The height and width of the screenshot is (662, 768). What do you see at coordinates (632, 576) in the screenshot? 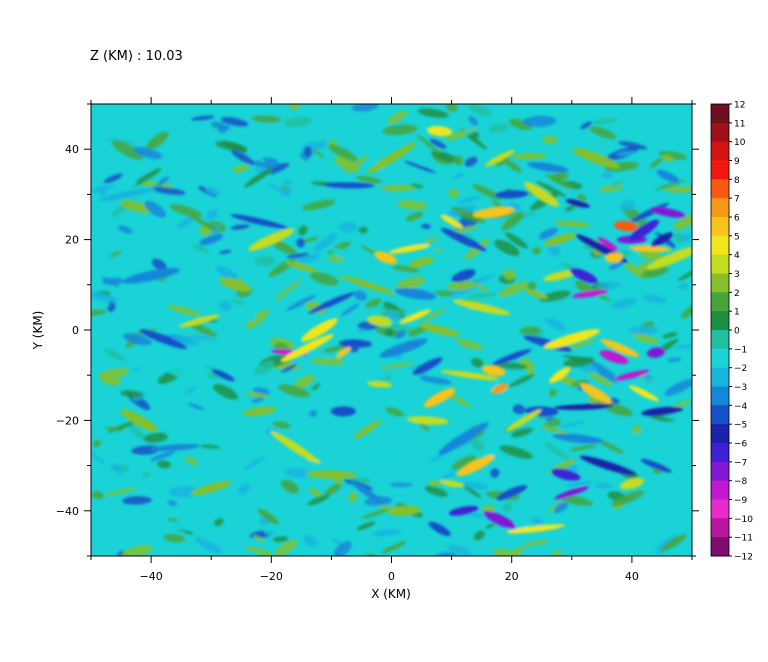
I see `x-tick-label: 40` at bounding box center [632, 576].